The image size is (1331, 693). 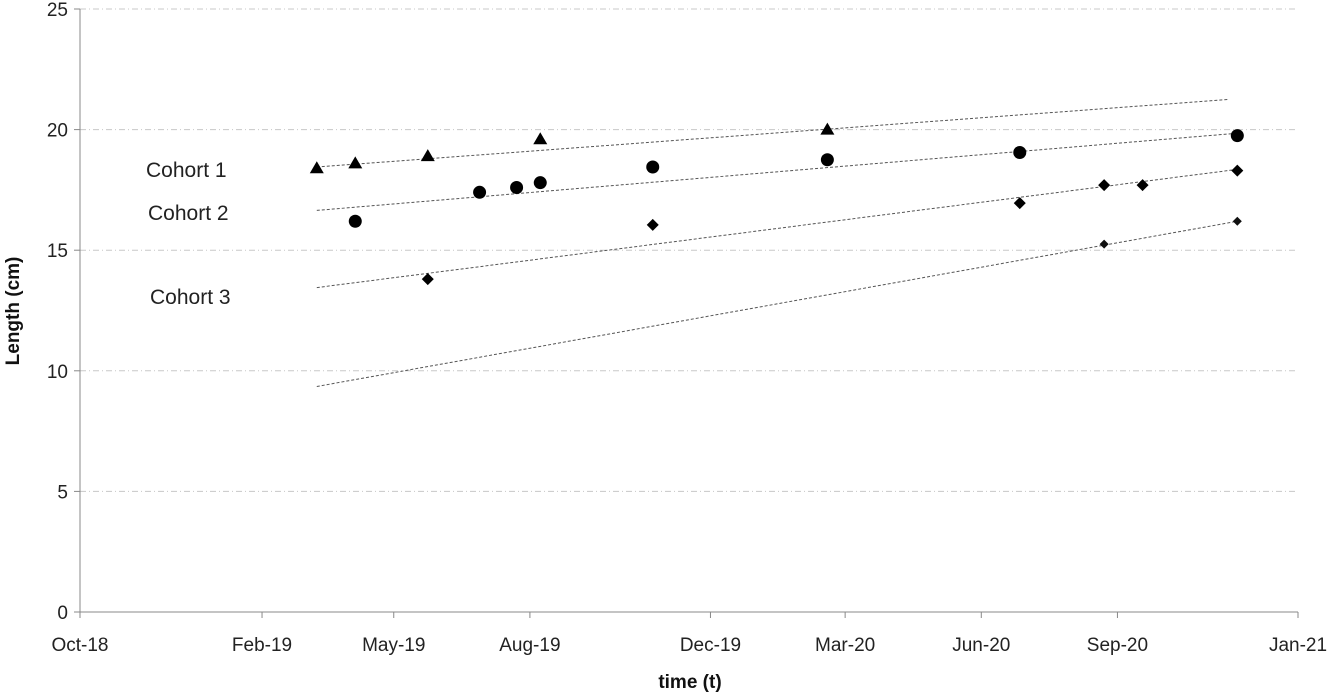 I want to click on x-axis-title: time (t), so click(x=689, y=682).